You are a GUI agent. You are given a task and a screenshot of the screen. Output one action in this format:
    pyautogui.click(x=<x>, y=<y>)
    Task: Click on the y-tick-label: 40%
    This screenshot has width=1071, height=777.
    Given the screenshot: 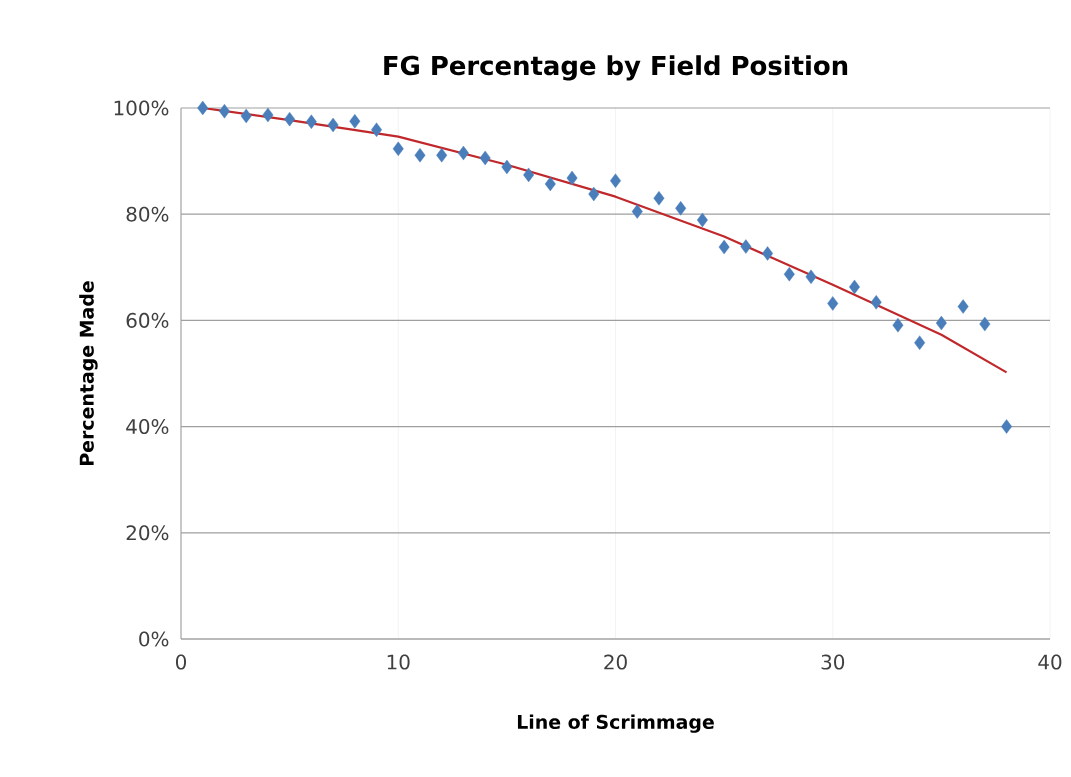 What is the action you would take?
    pyautogui.click(x=147, y=427)
    